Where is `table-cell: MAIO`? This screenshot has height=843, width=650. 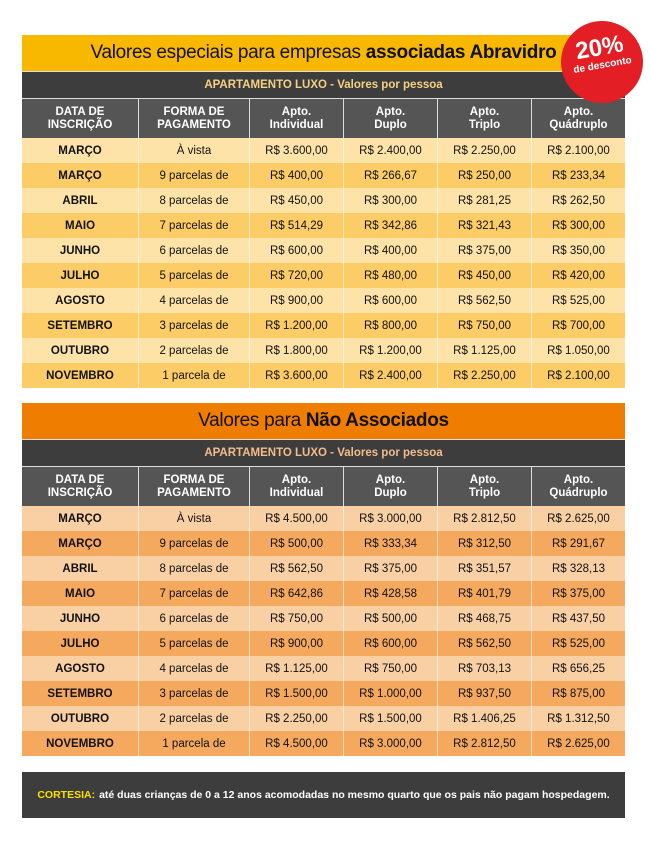
table-cell: MAIO is located at coordinates (80, 593).